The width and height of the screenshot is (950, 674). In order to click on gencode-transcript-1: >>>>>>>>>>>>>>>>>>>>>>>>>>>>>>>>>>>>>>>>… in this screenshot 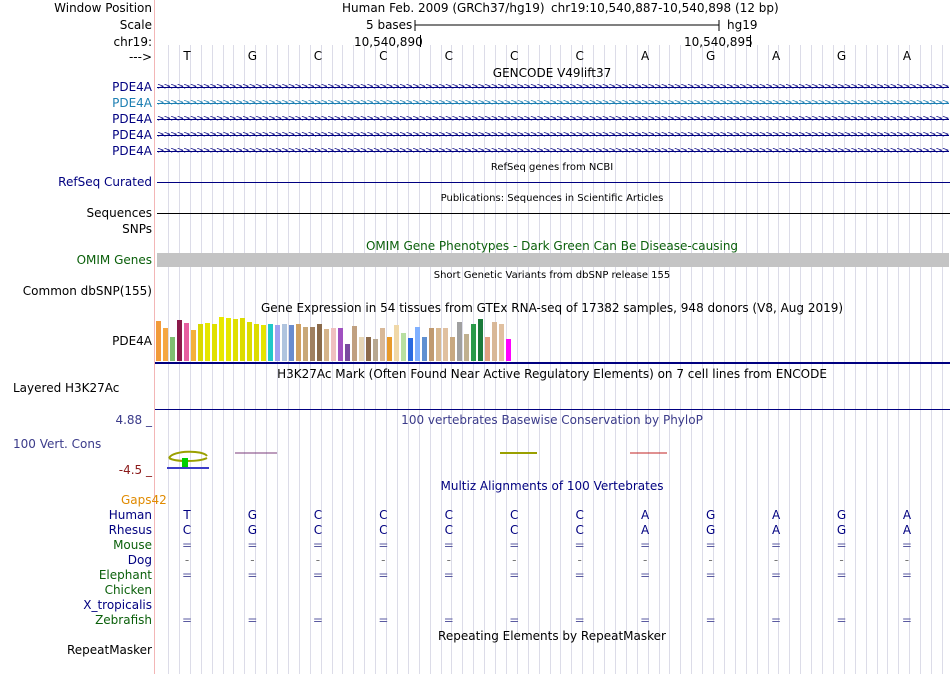, I will do `click(553, 87)`.